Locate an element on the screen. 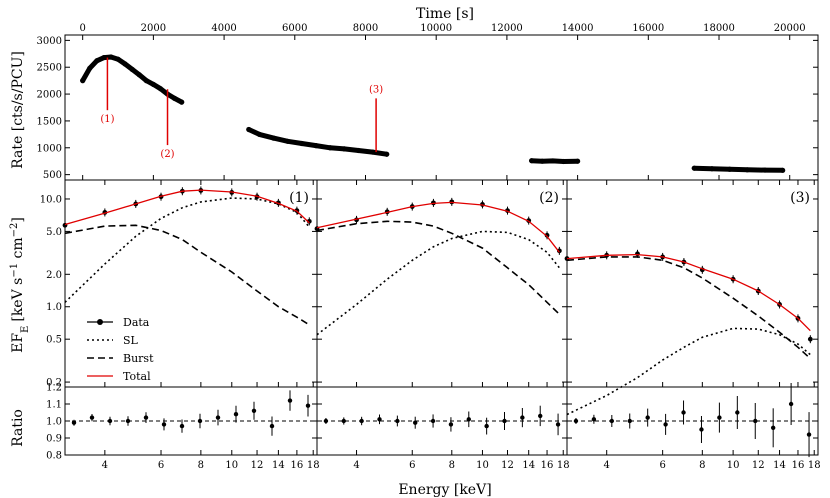  energy-tick-label: 18 is located at coordinates (814, 465).